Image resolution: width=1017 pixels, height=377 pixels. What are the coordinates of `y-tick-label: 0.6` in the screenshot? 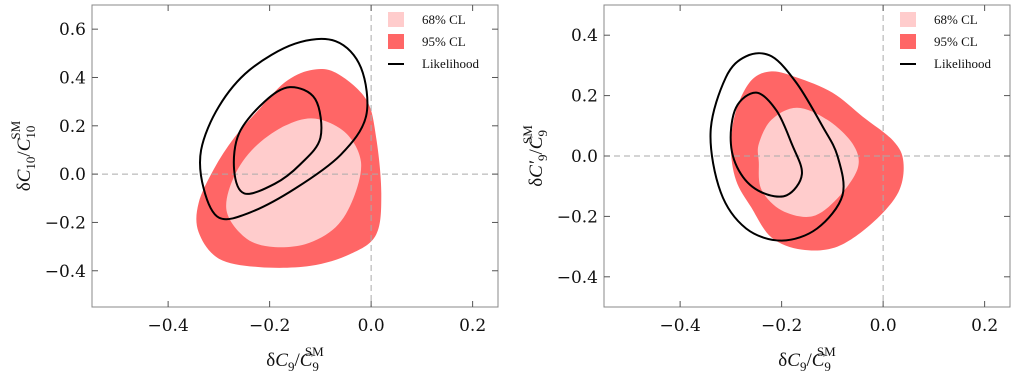 It's located at (72, 30).